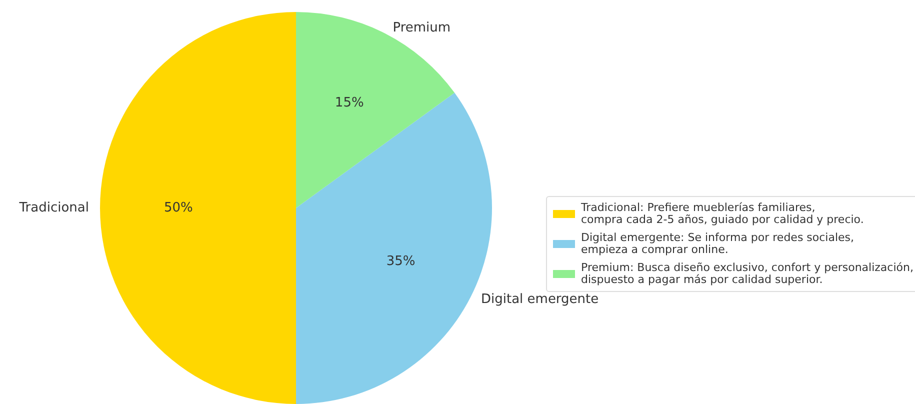 Image resolution: width=915 pixels, height=404 pixels. Describe the element at coordinates (539, 300) in the screenshot. I see `slice-label: Digital emergente` at that location.